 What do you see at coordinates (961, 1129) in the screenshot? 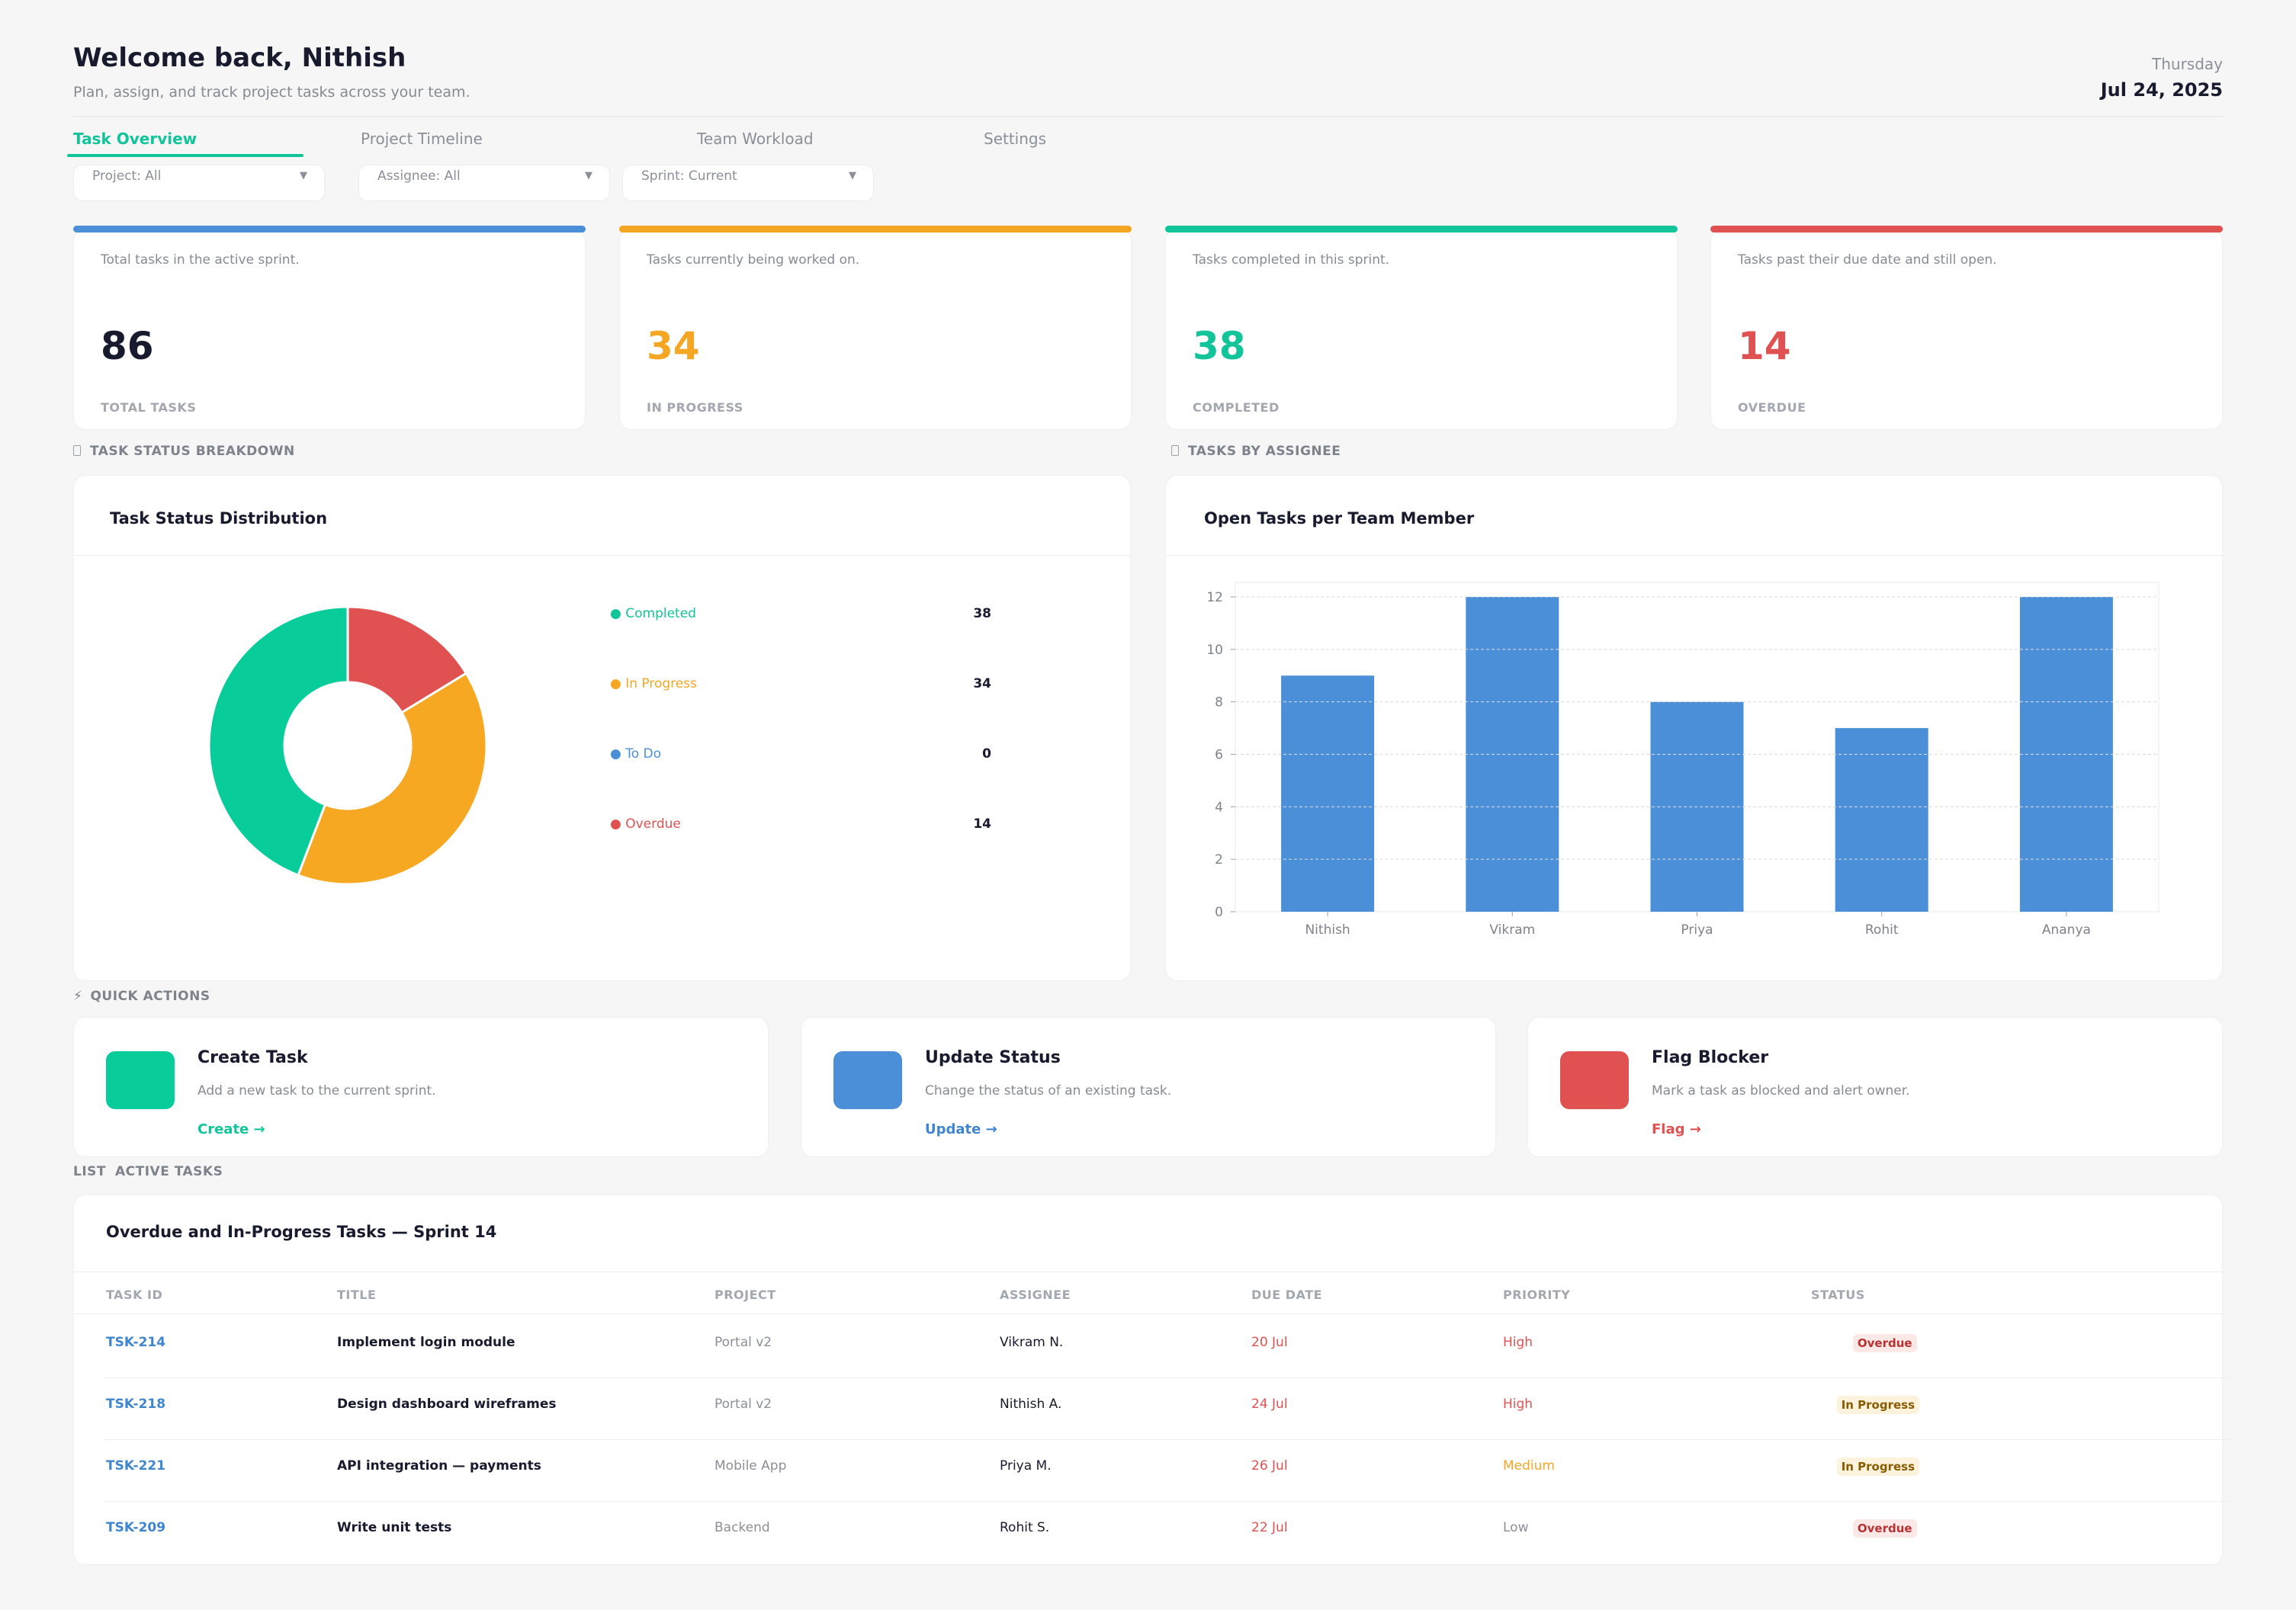
I see `update-status-link: Update →` at bounding box center [961, 1129].